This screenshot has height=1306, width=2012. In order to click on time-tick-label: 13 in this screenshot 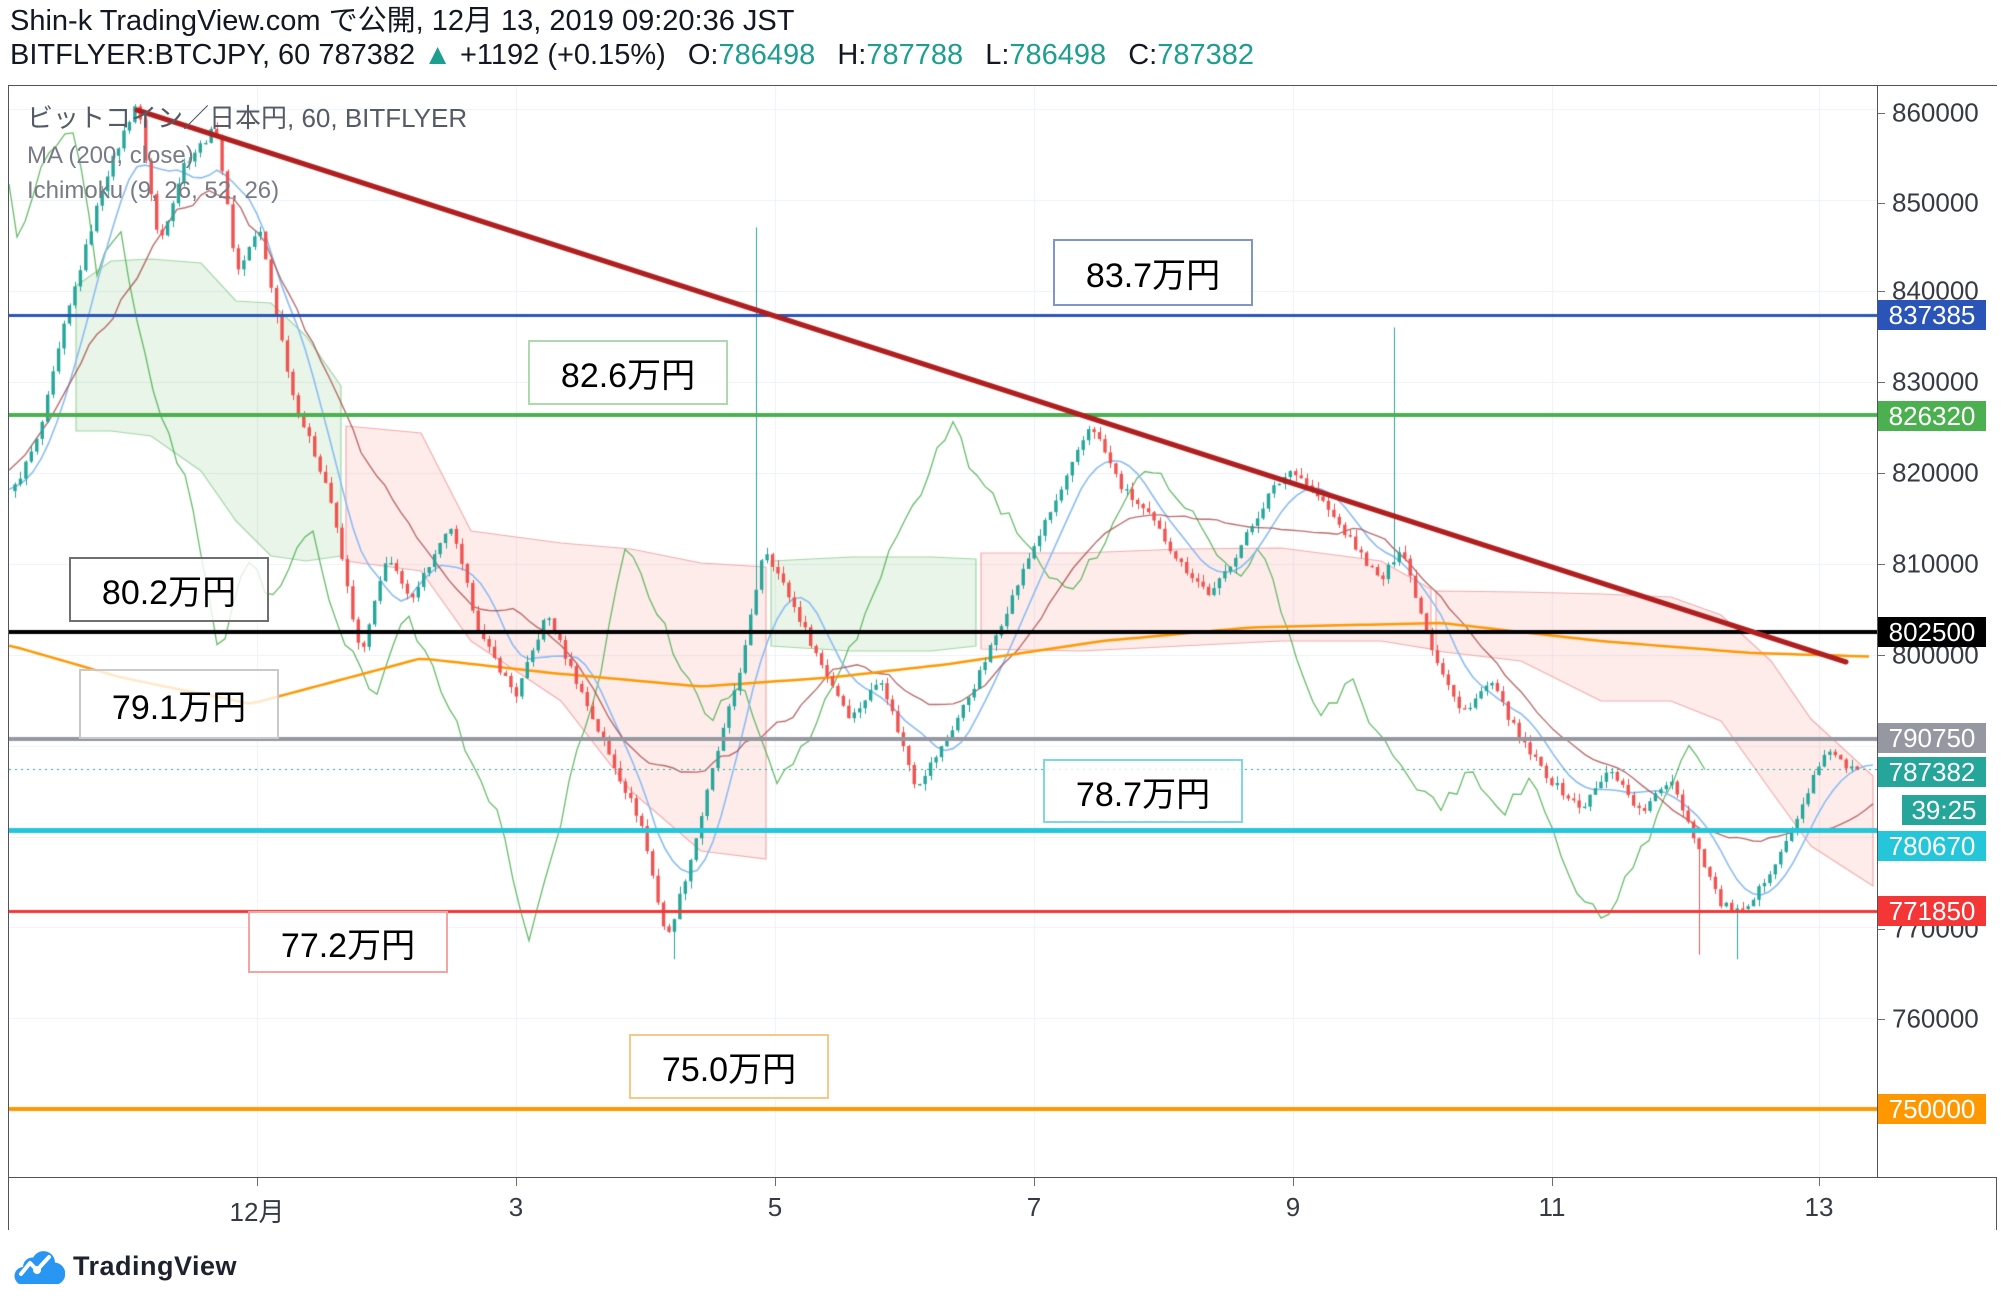, I will do `click(1819, 1207)`.